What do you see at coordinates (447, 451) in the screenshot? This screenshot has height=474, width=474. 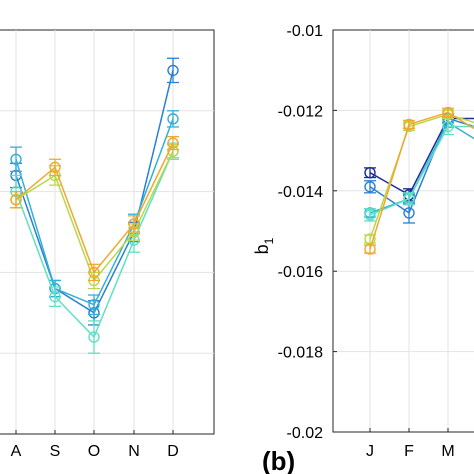 I see `panel-b-x-tick-label-2: M` at bounding box center [447, 451].